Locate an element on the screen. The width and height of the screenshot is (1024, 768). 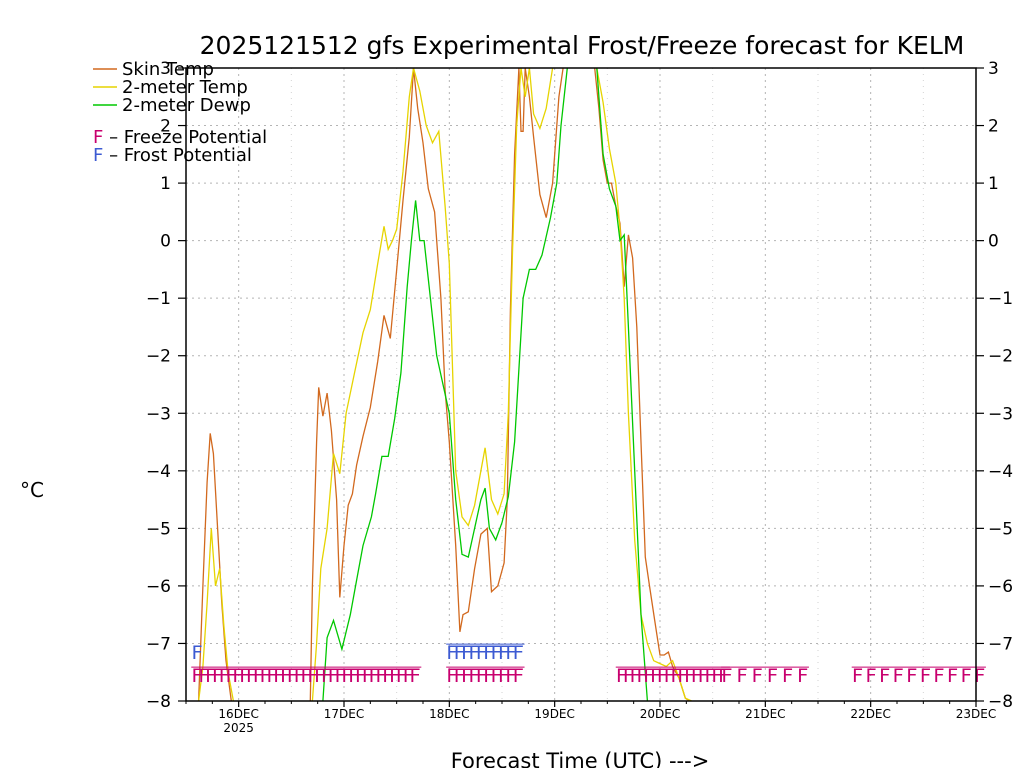
x-tick-label: 20DEC is located at coordinates (660, 714).